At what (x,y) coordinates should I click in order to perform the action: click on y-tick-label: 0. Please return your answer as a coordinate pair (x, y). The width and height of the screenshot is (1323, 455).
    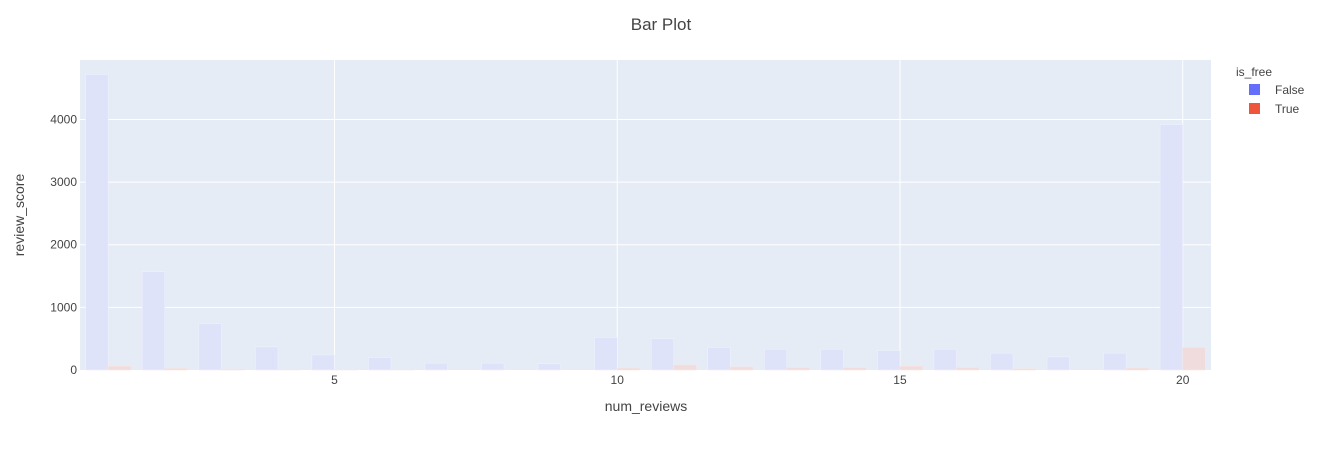
    Looking at the image, I should click on (73, 370).